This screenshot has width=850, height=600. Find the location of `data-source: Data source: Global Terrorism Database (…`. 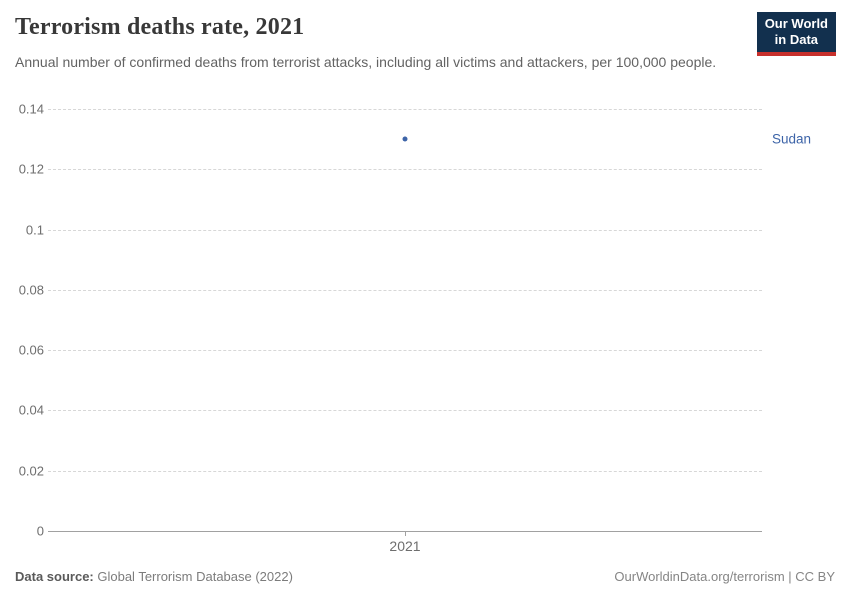

data-source: Data source: Global Terrorism Database (… is located at coordinates (154, 576).